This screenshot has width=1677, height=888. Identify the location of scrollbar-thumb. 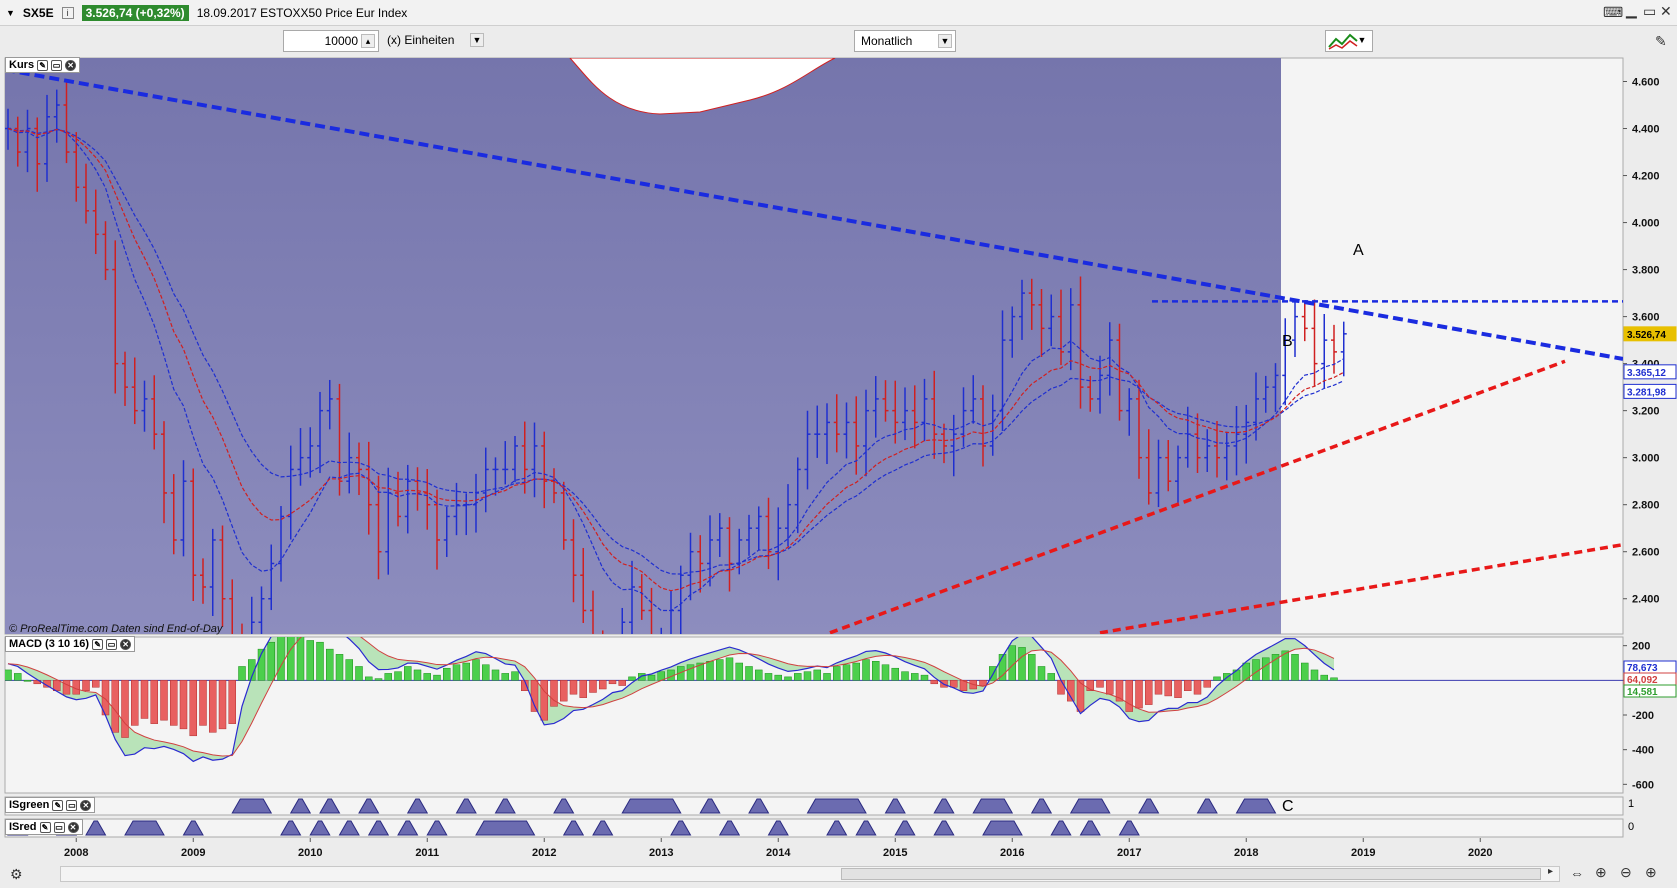
(1191, 874).